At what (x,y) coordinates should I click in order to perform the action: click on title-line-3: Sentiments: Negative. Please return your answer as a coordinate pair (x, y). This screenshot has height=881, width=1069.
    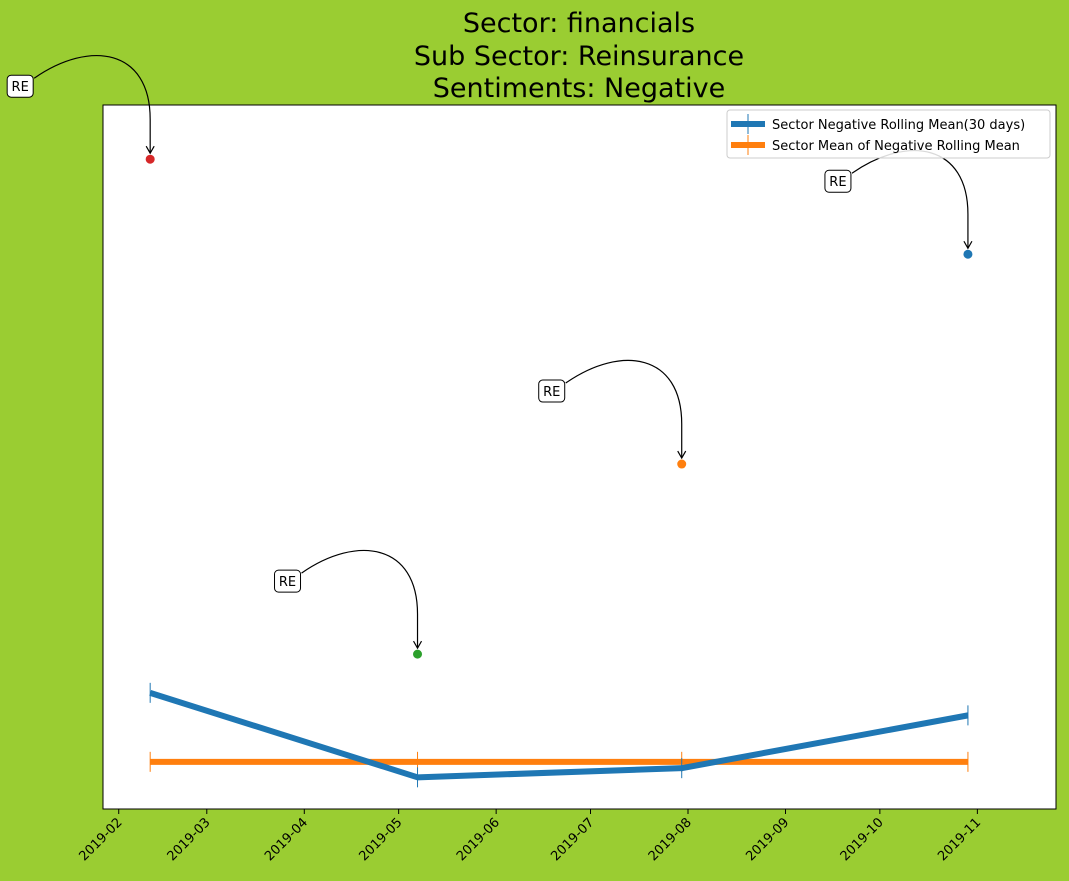
    Looking at the image, I should click on (579, 88).